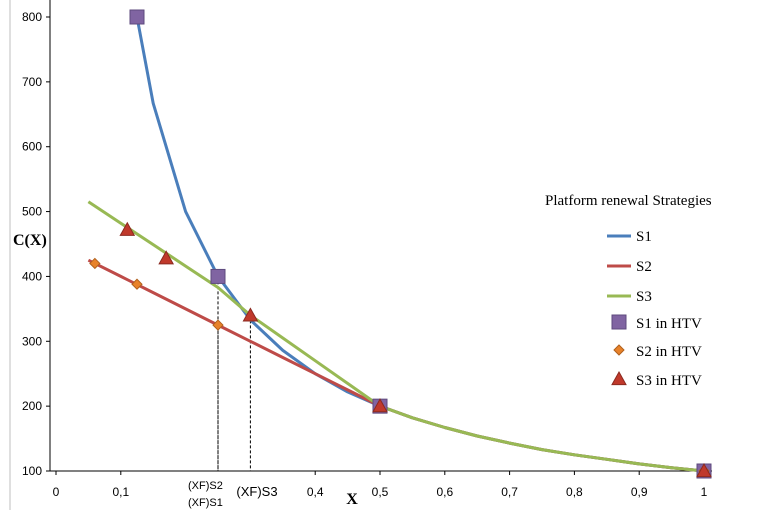 The height and width of the screenshot is (510, 774). What do you see at coordinates (669, 324) in the screenshot?
I see `legend-label-square-htv: S1 in HTV` at bounding box center [669, 324].